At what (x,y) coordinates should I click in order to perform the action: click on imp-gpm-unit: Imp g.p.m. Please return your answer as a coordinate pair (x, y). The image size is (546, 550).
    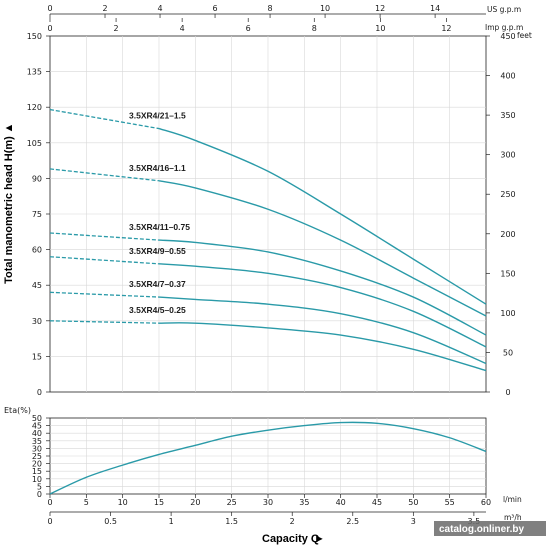
    Looking at the image, I should click on (504, 27).